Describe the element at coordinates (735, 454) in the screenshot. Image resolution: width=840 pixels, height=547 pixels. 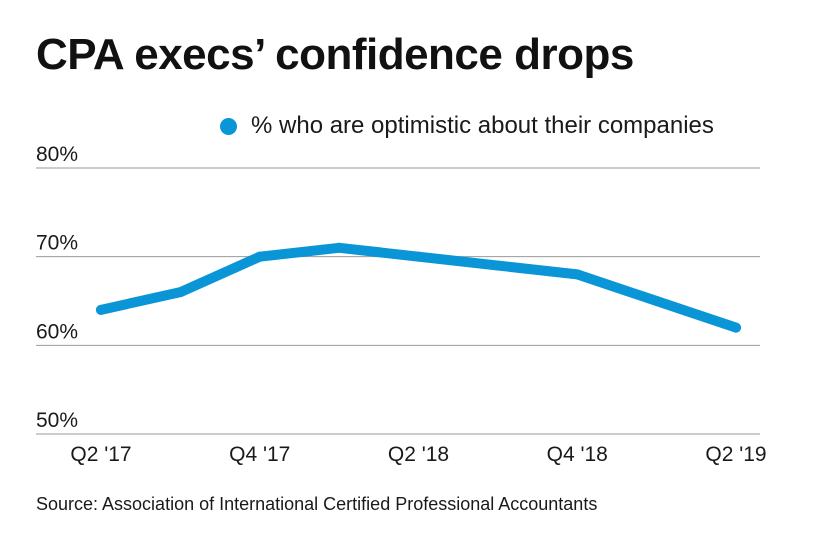
I see `x-tick-label-8: Q2 '19` at that location.